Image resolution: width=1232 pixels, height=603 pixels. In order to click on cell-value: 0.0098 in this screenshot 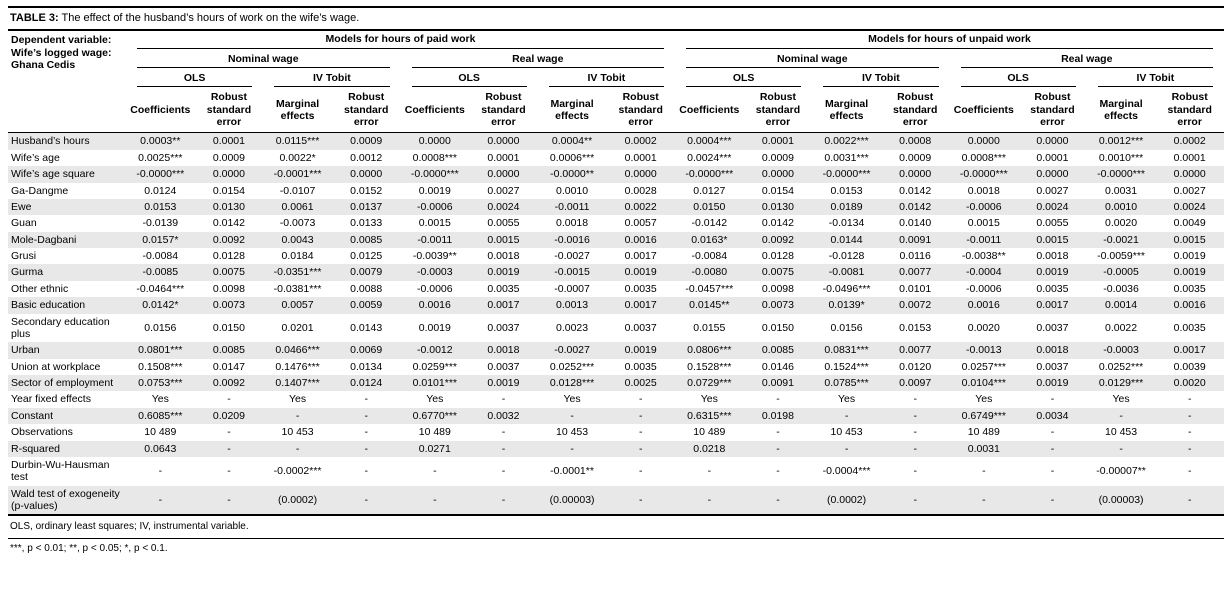, I will do `click(777, 288)`.